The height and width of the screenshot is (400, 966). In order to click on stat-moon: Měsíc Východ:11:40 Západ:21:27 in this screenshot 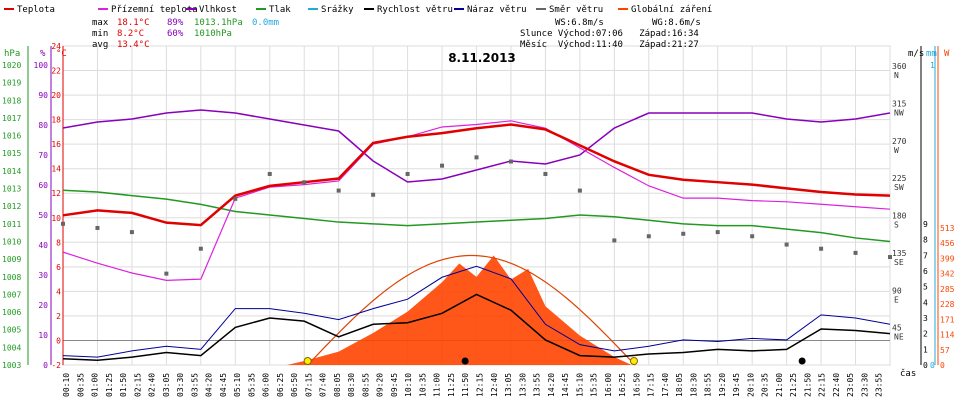, I will do `click(609, 45)`.